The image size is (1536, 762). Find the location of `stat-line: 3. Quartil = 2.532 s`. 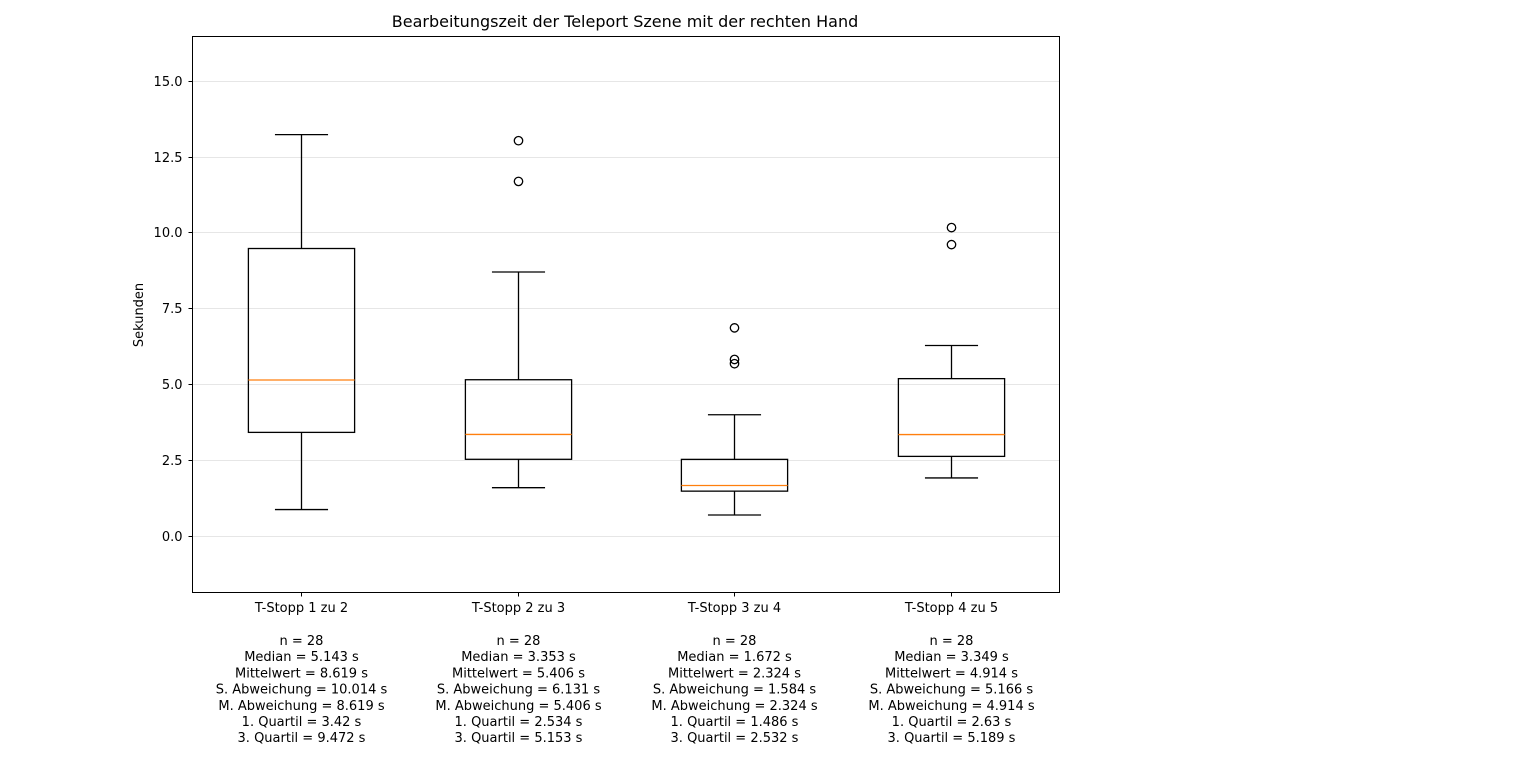

stat-line: 3. Quartil = 2.532 s is located at coordinates (735, 738).